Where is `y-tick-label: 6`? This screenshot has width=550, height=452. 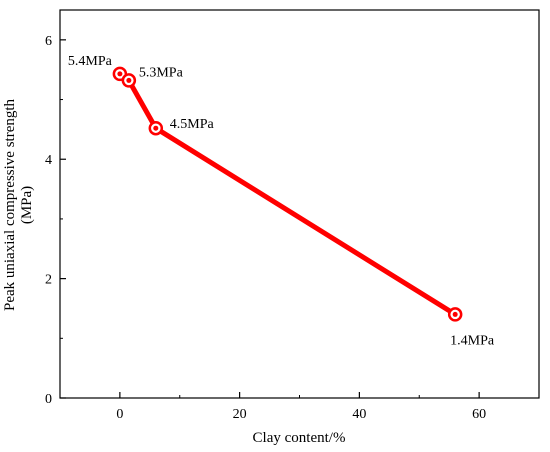
y-tick-label: 6 is located at coordinates (48, 41).